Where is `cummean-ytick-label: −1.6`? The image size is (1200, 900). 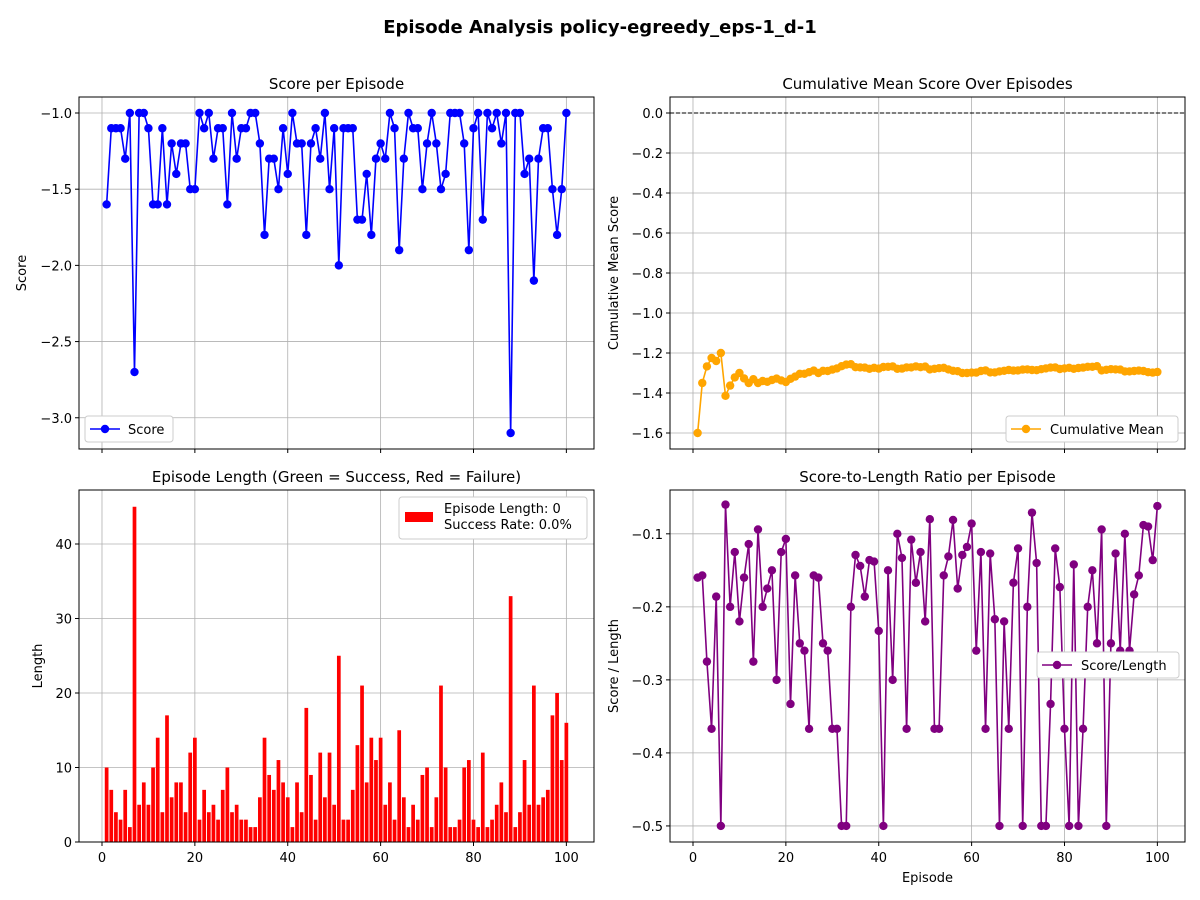
cummean-ytick-label: −1.6 is located at coordinates (647, 434).